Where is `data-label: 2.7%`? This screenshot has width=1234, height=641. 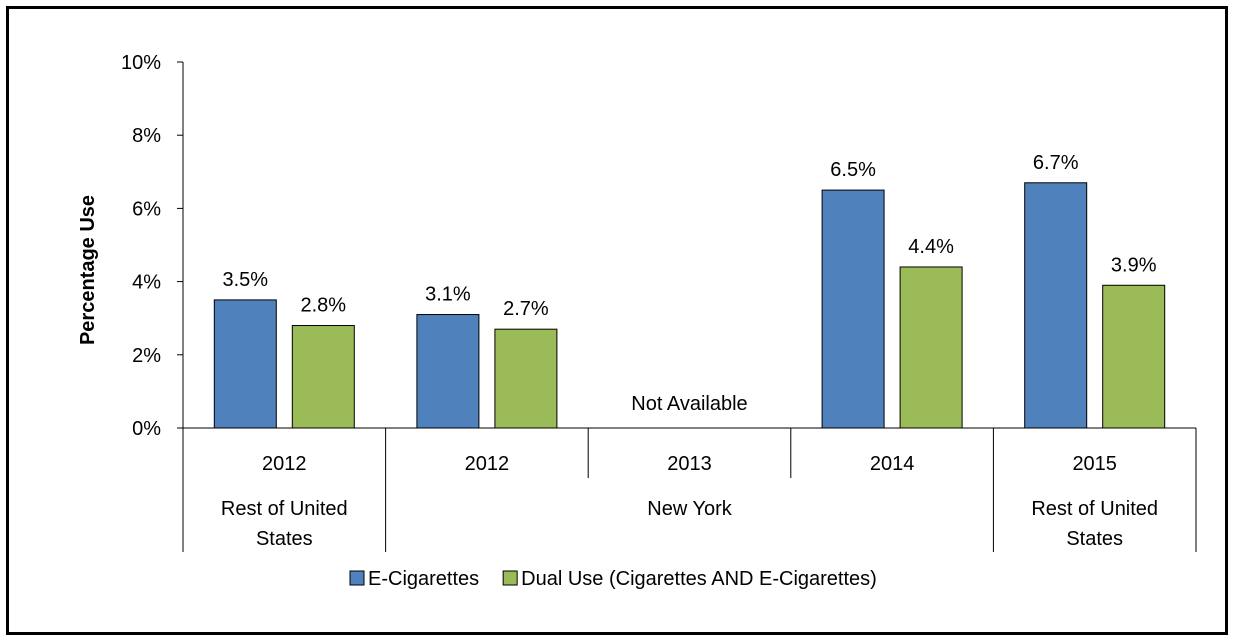 data-label: 2.7% is located at coordinates (526, 309).